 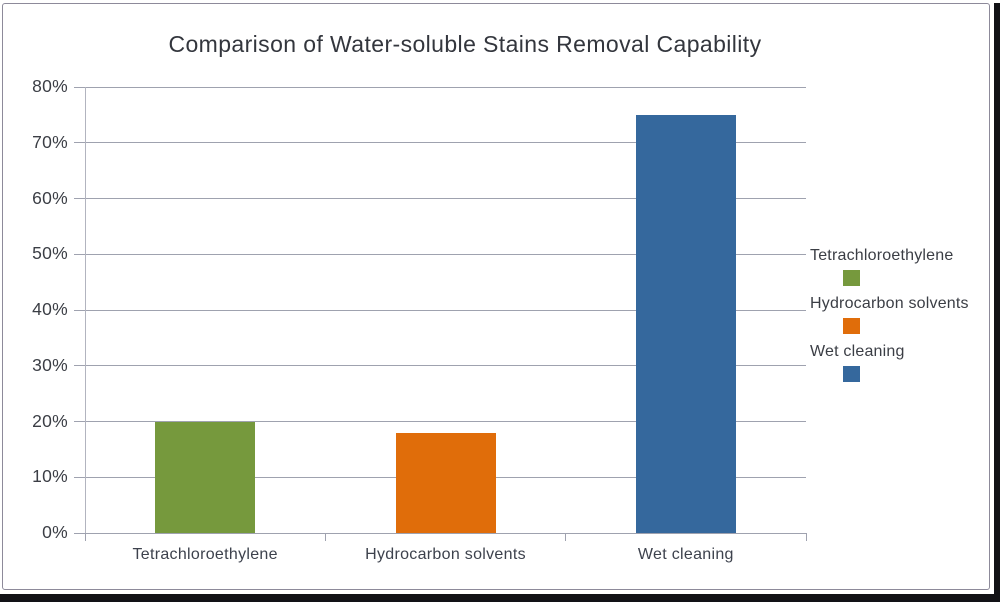 I want to click on legend-entry-wet-cleaning: Wet cleaning, so click(x=905, y=362).